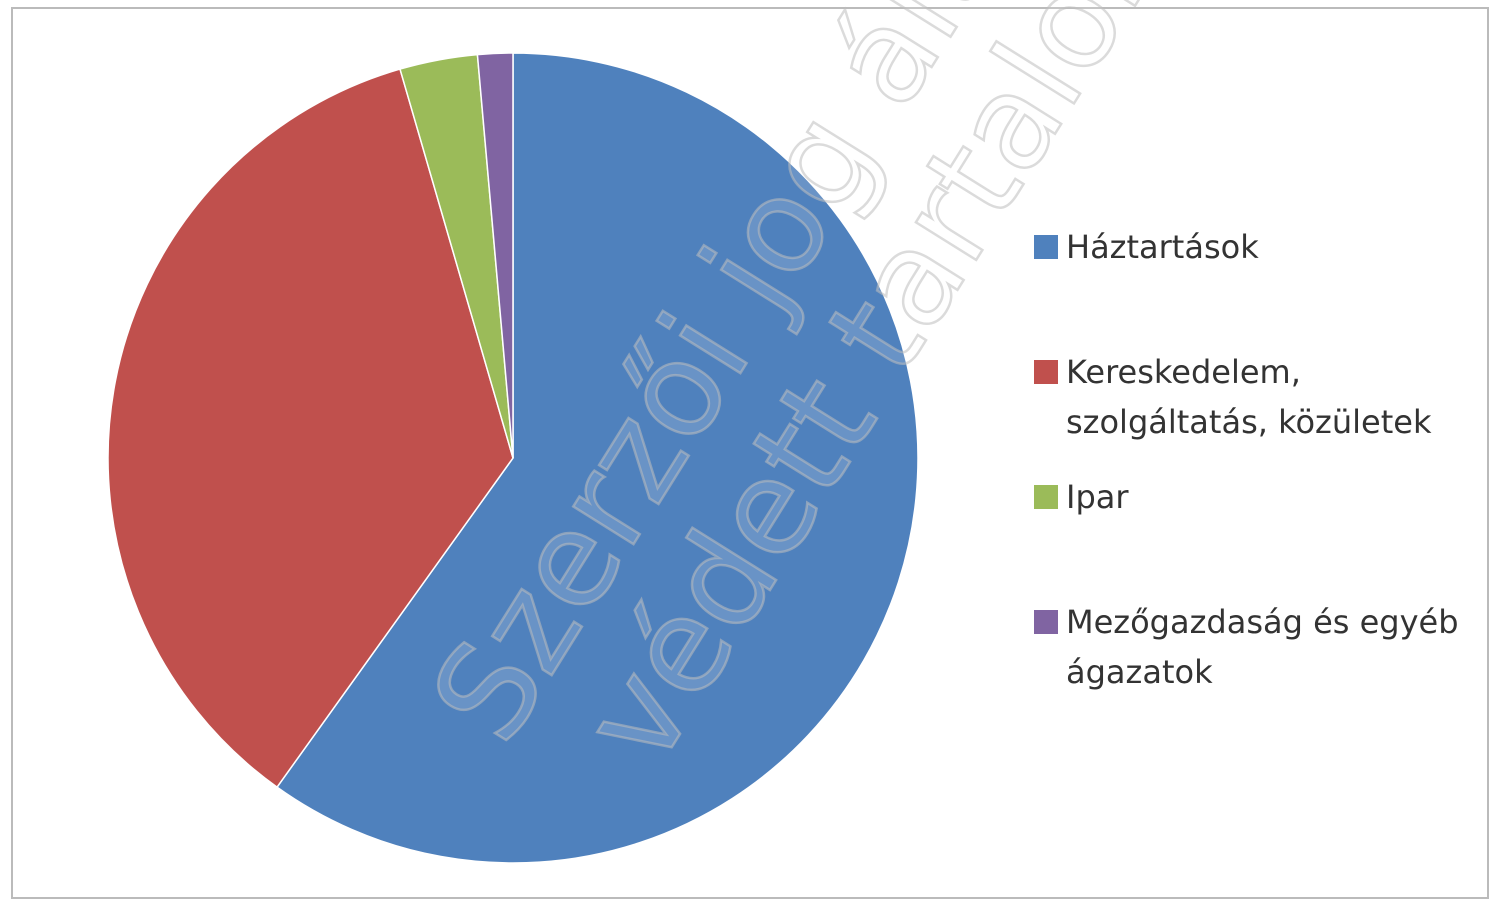 Image resolution: width=1495 pixels, height=901 pixels. I want to click on legend-item: Háztartások, so click(1260, 247).